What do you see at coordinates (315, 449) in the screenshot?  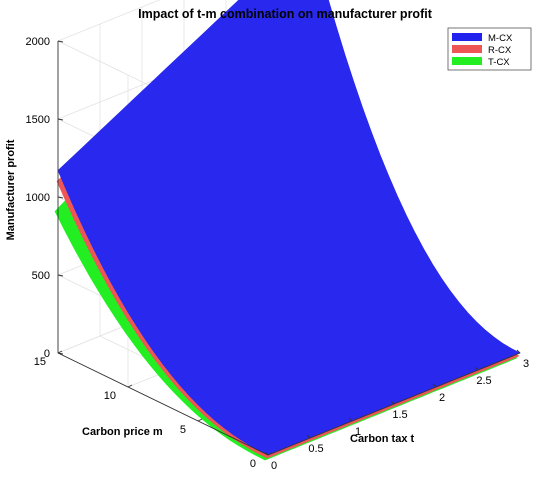 I see `x-tick-label: 0.5` at bounding box center [315, 449].